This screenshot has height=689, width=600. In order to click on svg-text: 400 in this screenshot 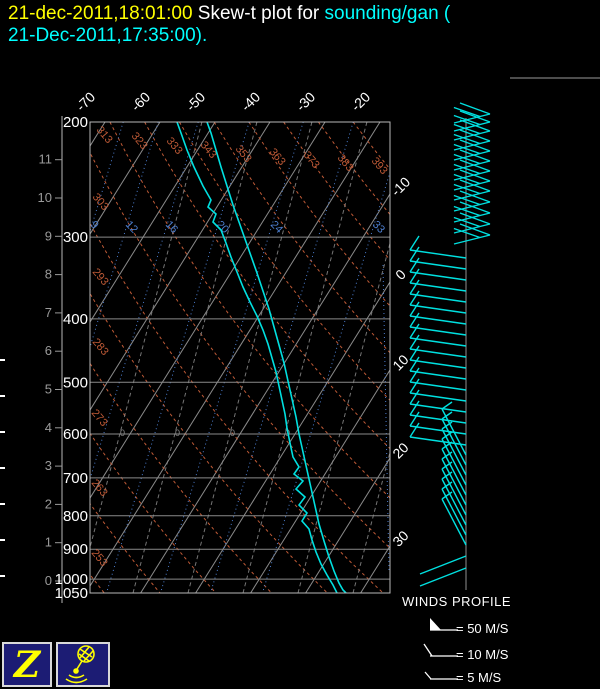, I will do `click(75, 319)`.